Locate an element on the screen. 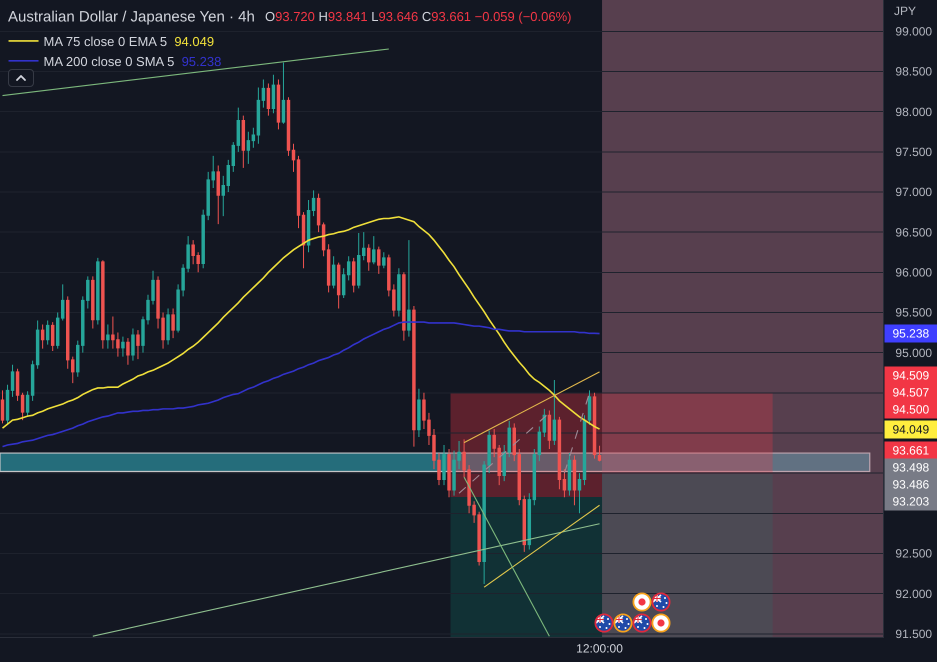 The height and width of the screenshot is (662, 937). text: 93.498 is located at coordinates (911, 467).